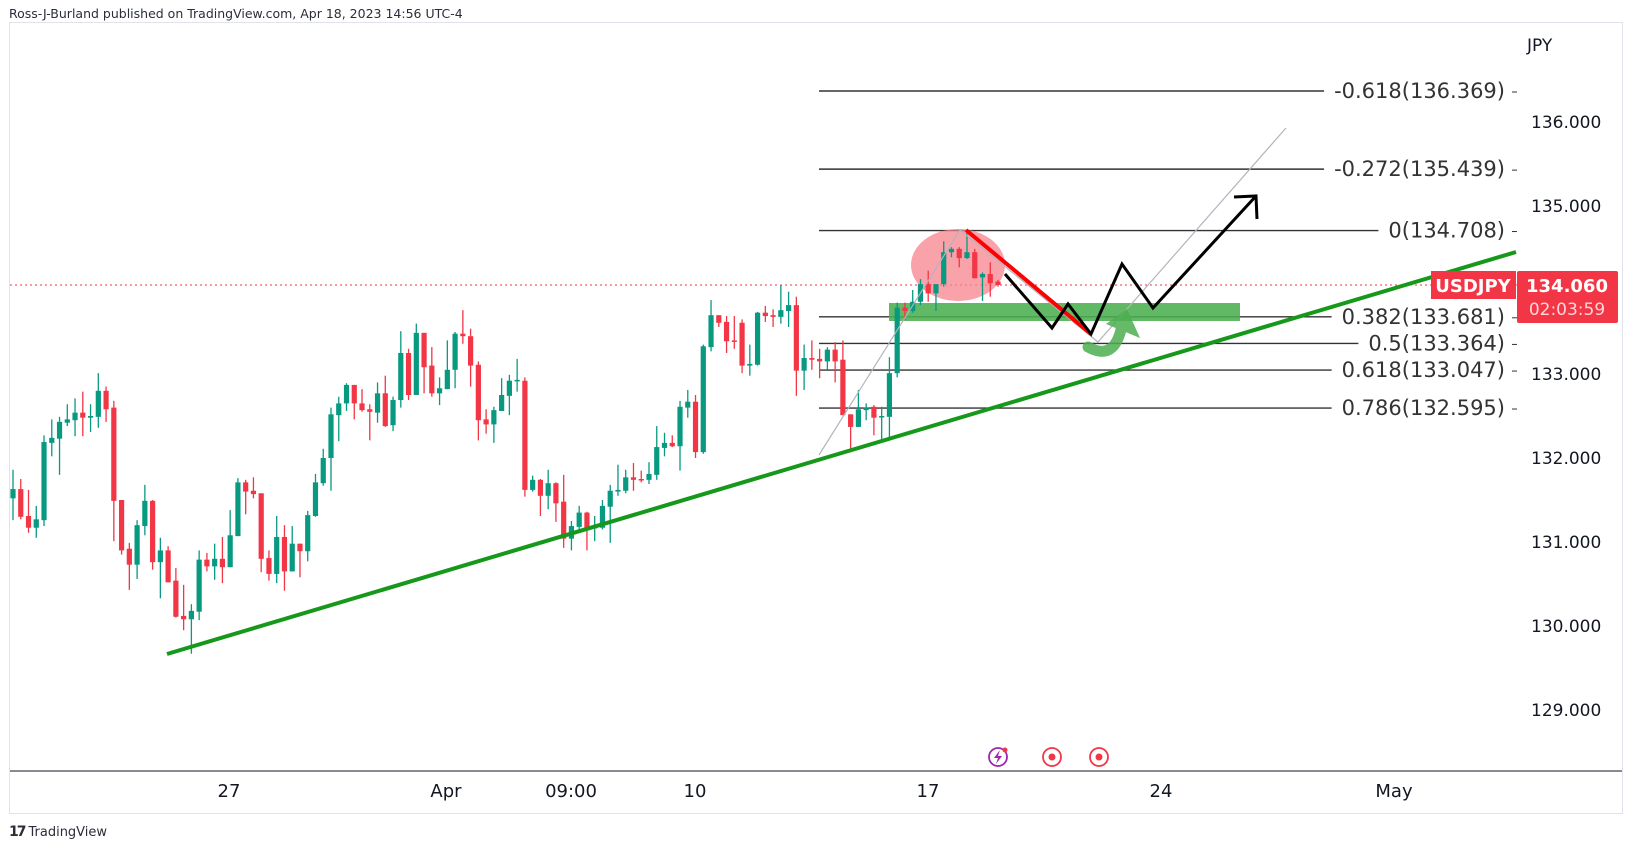  I want to click on fib-level: 0.786(132.595), so click(1168, 408).